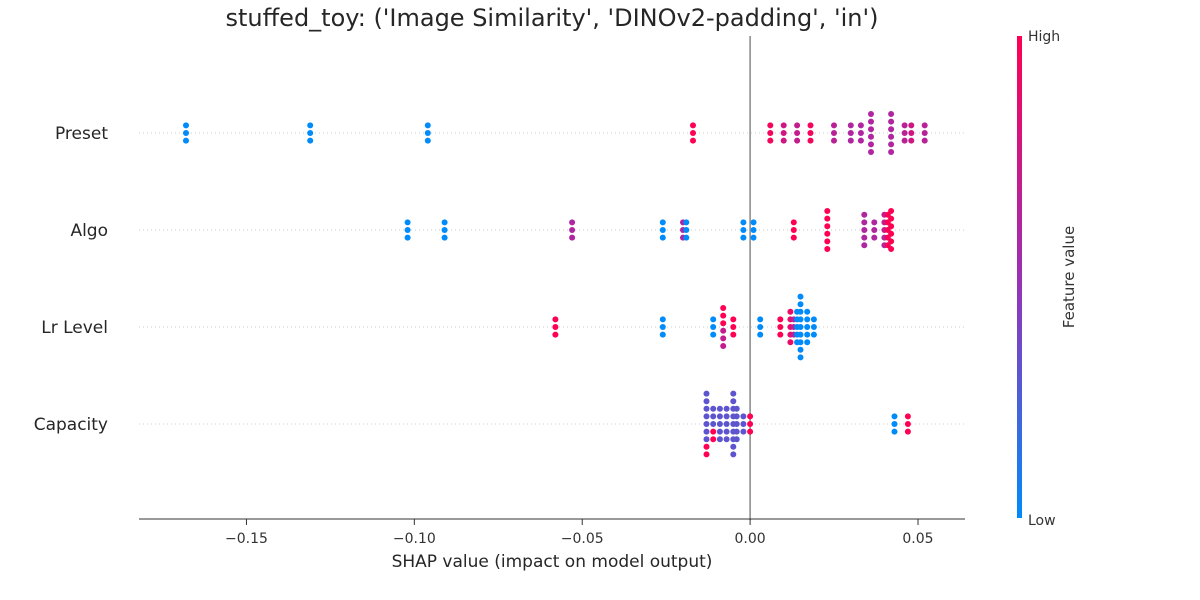  Describe the element at coordinates (414, 539) in the screenshot. I see `x-tick-label: −0.10` at that location.